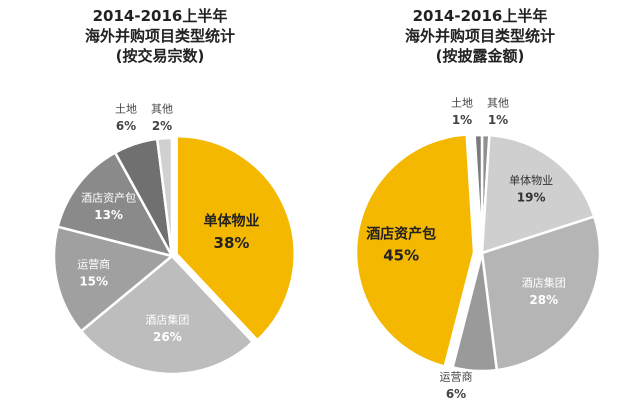 The width and height of the screenshot is (640, 405). I want to click on right-slice-name-0: 其他, so click(498, 102).